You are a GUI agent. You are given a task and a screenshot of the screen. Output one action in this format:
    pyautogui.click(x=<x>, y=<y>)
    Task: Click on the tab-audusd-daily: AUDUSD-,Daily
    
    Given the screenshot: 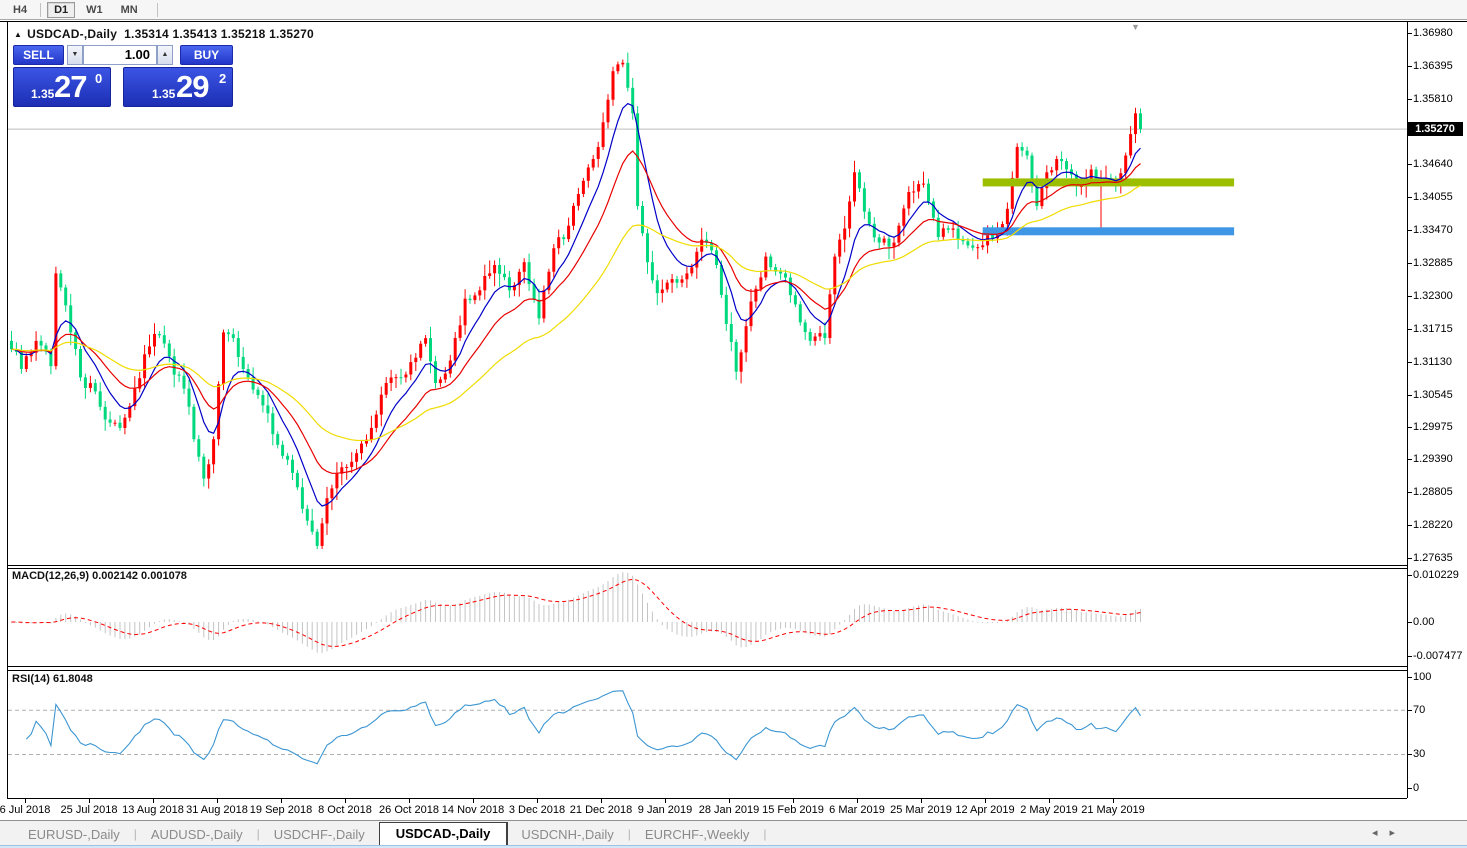 What is the action you would take?
    pyautogui.click(x=196, y=834)
    